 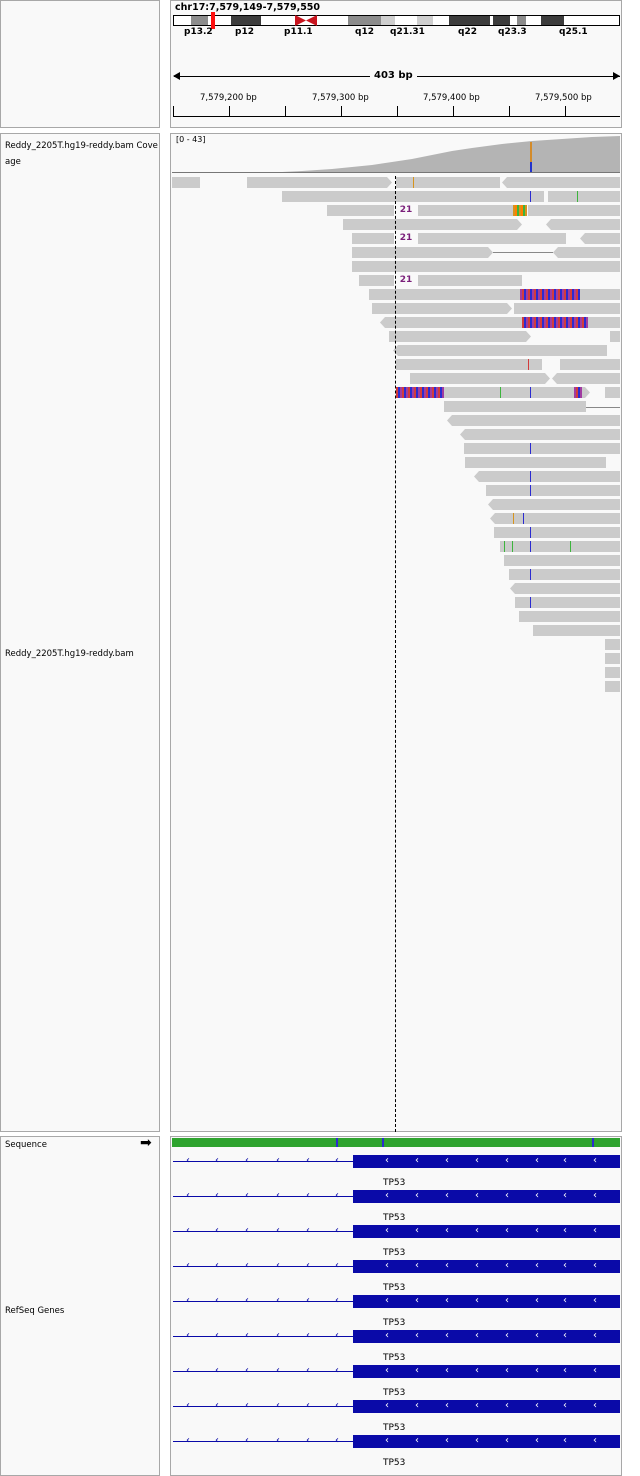 I want to click on gene-name: TP53, so click(x=394, y=1323).